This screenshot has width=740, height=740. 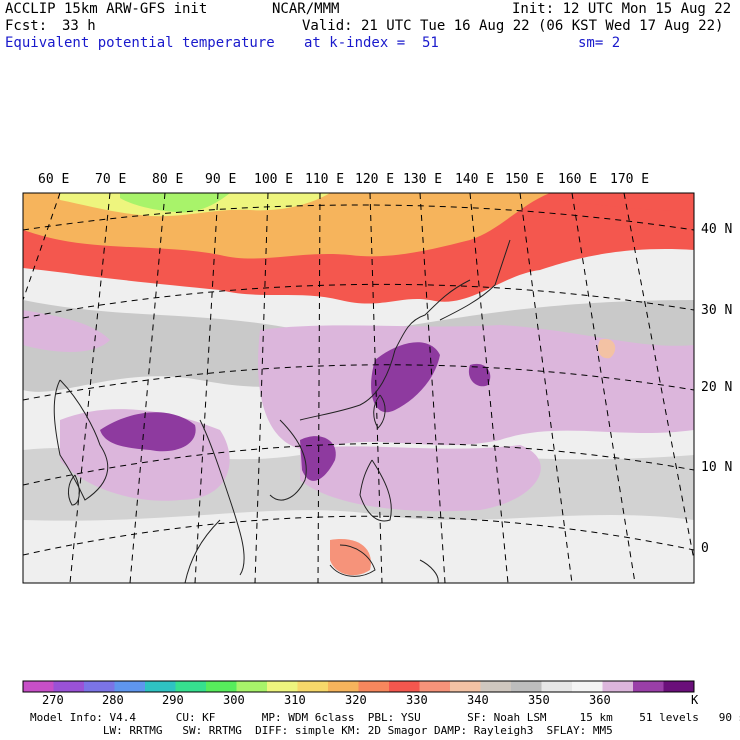 I want to click on meridian-60e, so click(x=42, y=247).